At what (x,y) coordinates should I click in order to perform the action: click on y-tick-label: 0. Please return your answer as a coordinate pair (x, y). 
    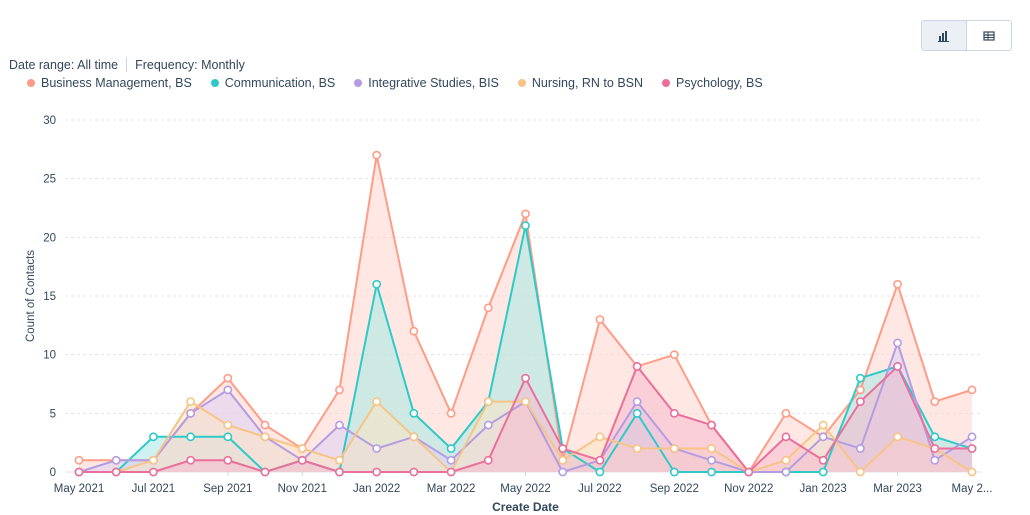
    Looking at the image, I should click on (53, 473).